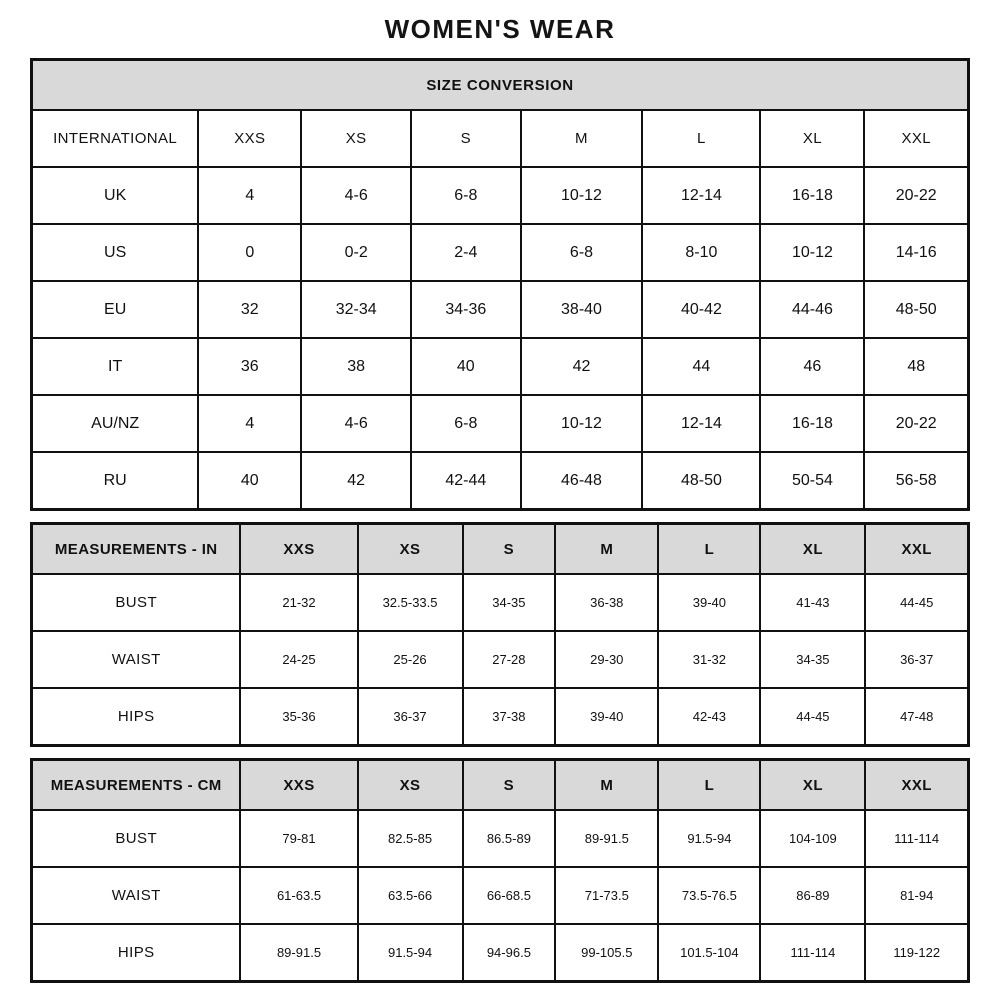 This screenshot has height=1000, width=1000. What do you see at coordinates (607, 548) in the screenshot?
I see `measurements_in-header-m: M` at bounding box center [607, 548].